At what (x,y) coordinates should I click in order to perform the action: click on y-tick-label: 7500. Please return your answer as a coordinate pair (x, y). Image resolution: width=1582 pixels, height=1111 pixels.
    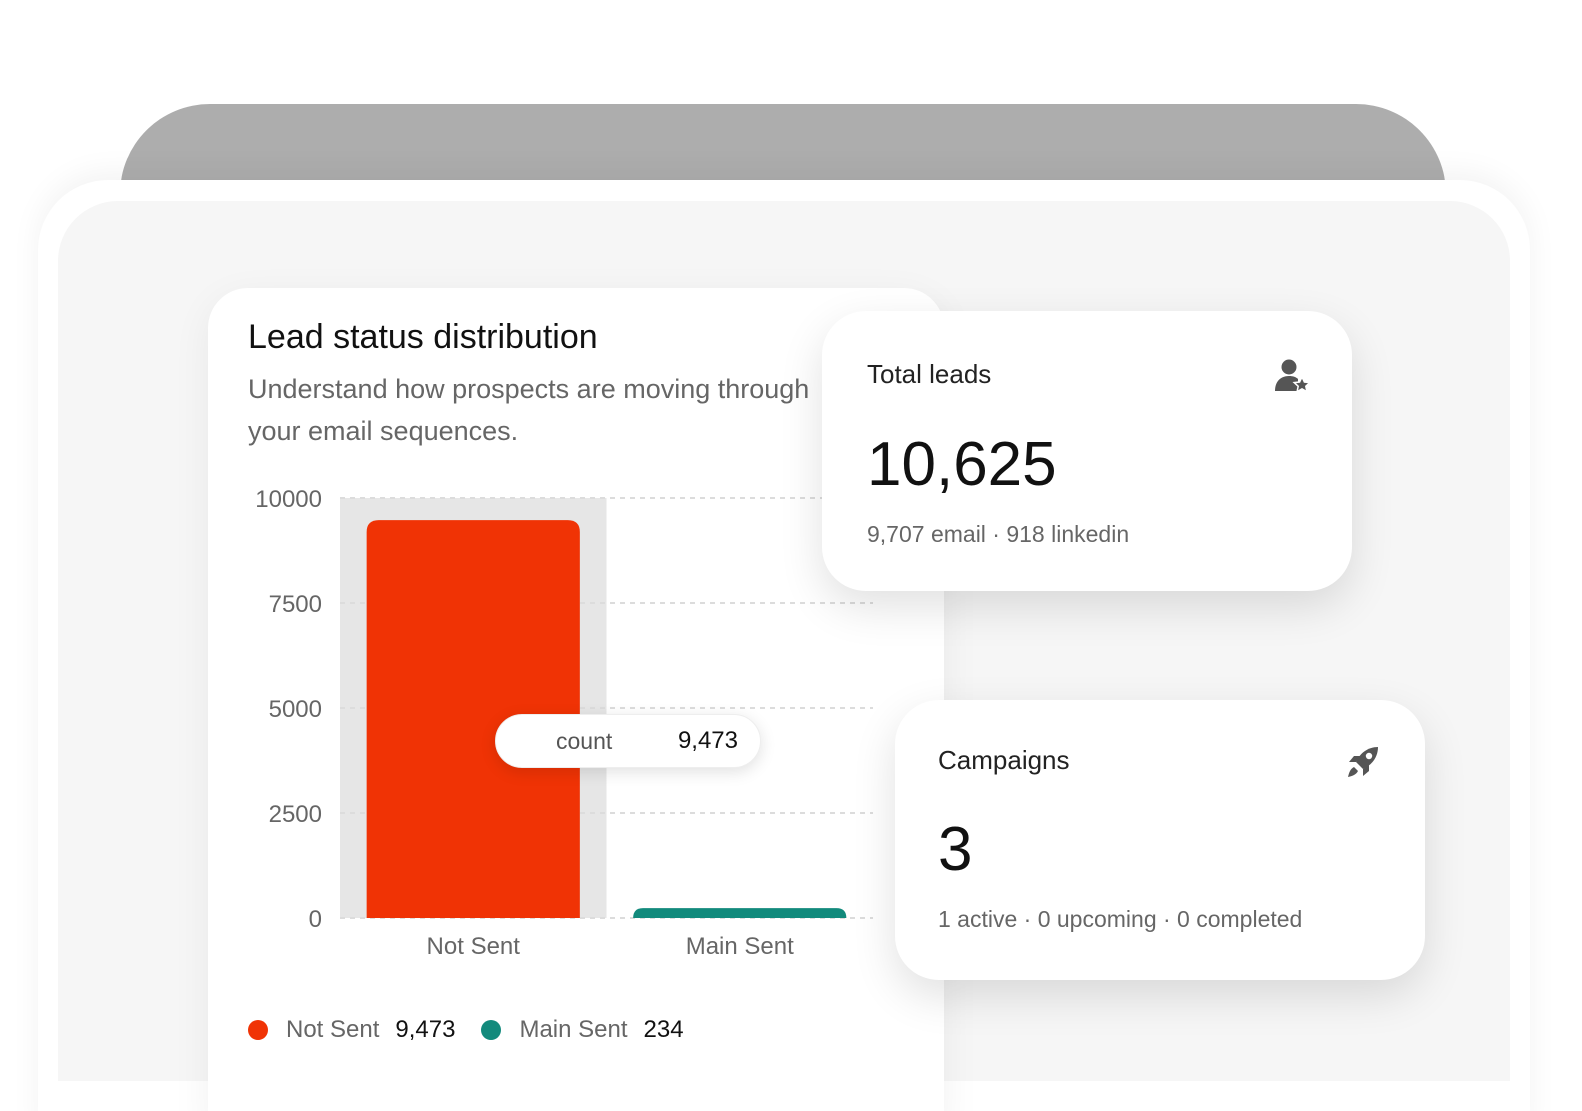
    Looking at the image, I should click on (295, 604).